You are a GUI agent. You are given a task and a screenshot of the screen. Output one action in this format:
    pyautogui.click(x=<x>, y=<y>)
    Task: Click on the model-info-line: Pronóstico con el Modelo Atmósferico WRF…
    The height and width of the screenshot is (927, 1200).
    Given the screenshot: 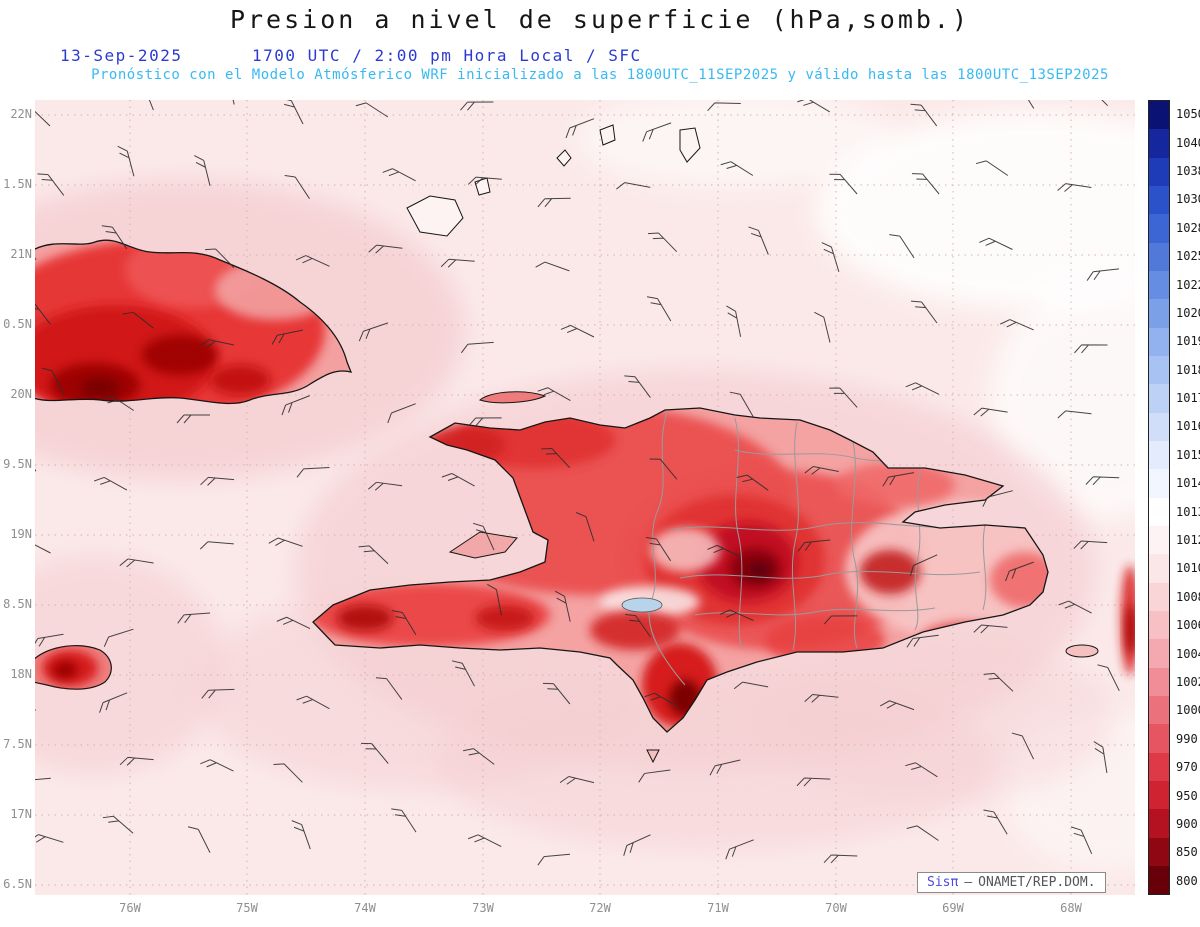 What is the action you would take?
    pyautogui.click(x=600, y=75)
    